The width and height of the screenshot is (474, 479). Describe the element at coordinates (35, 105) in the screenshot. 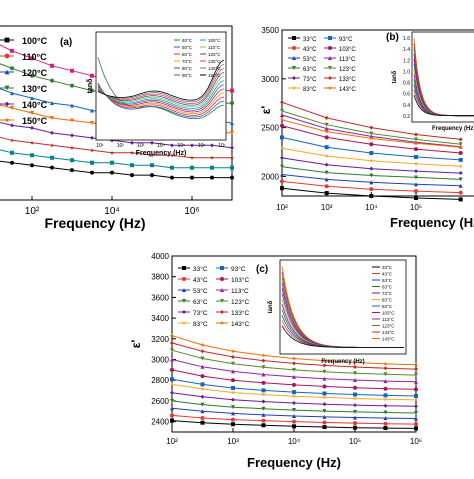

I see `panel-a-legend-label: 140°C` at that location.